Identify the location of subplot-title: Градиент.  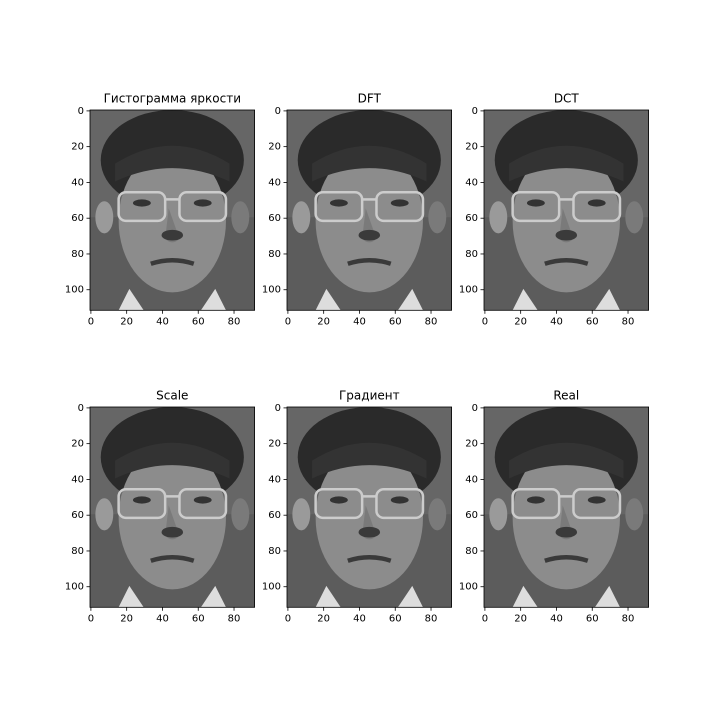
(369, 396).